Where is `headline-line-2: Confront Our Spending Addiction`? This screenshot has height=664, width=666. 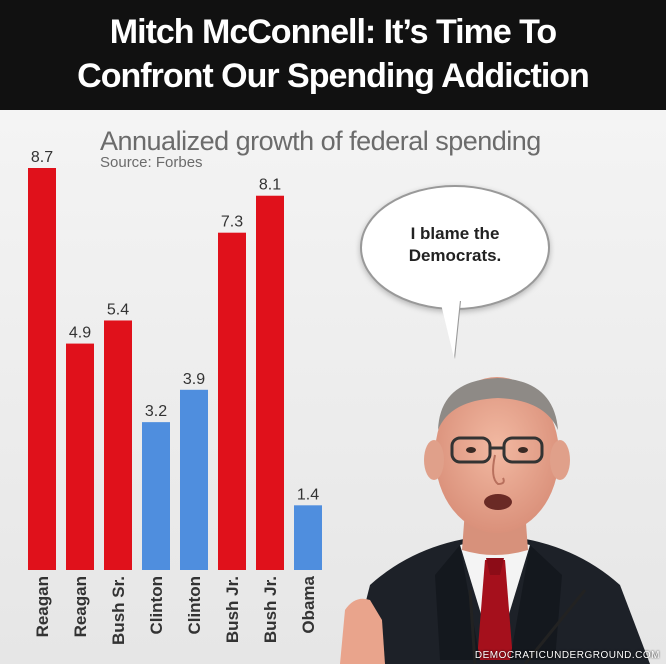 headline-line-2: Confront Our Spending Addiction is located at coordinates (333, 76).